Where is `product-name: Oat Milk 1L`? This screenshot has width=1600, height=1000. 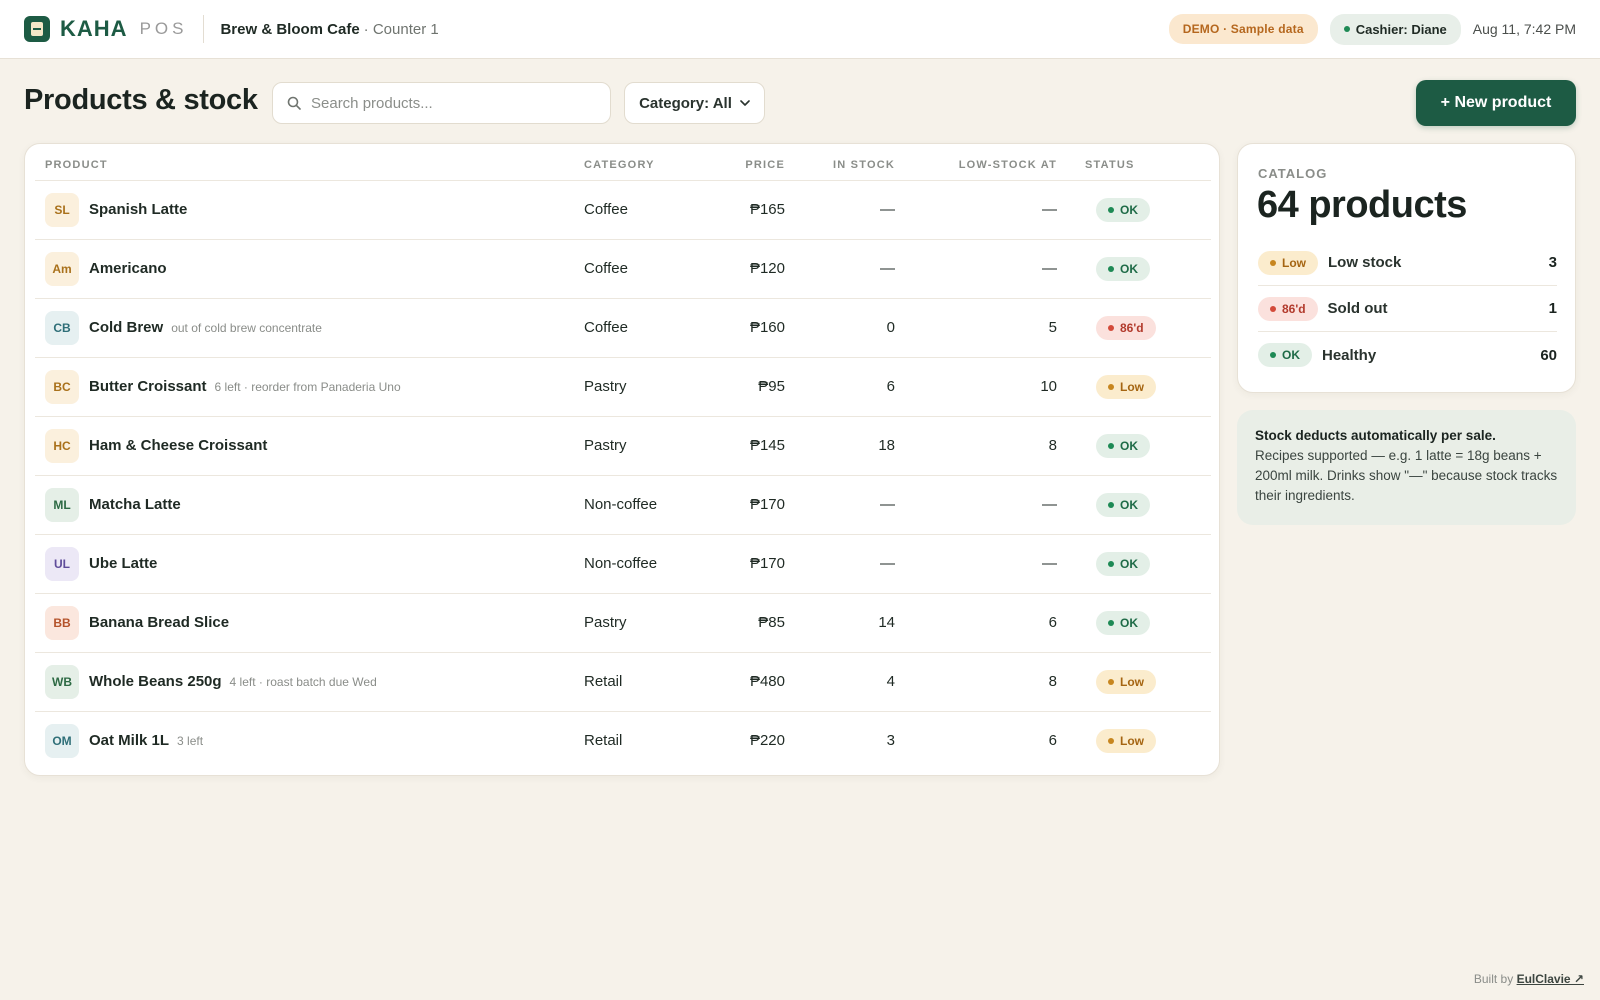
product-name: Oat Milk 1L is located at coordinates (129, 740).